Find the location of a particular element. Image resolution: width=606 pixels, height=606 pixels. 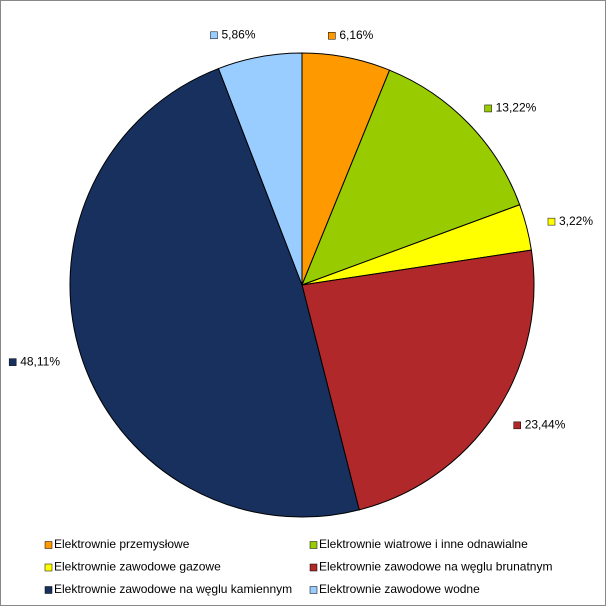

data-label: 48,11% is located at coordinates (40, 361).